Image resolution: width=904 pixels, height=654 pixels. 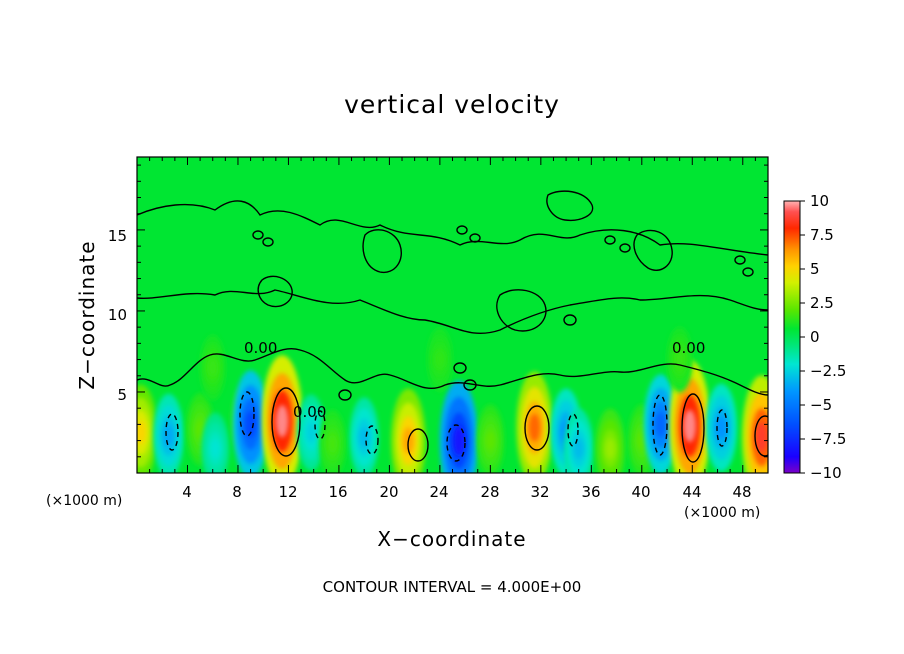 I want to click on colorbar-label-n2.5: −2.5, so click(x=828, y=371).